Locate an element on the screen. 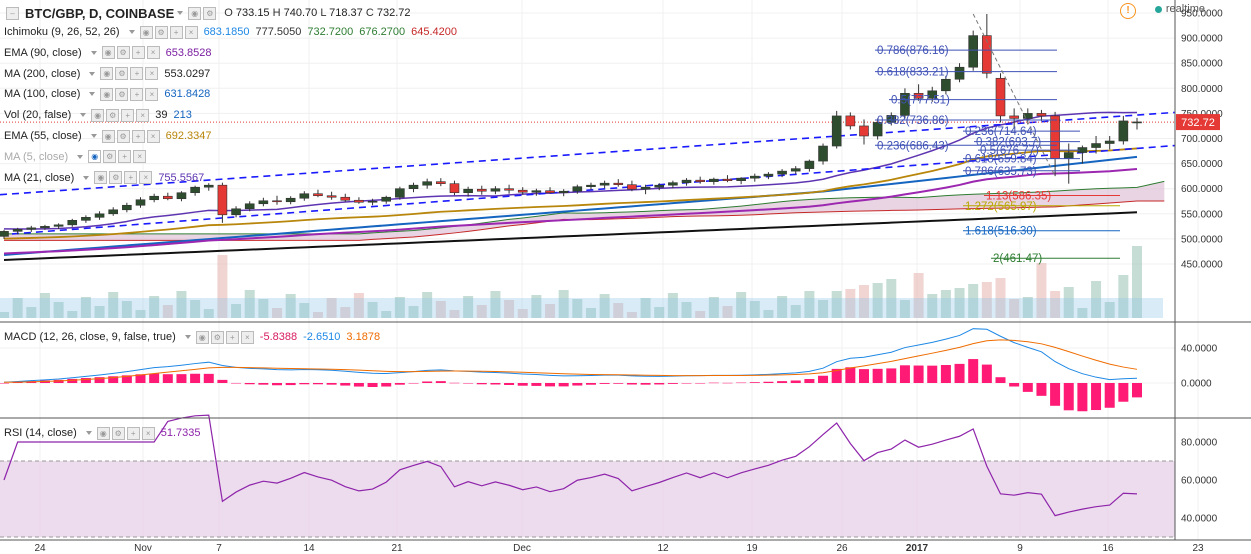  warning-icon: ! is located at coordinates (1128, 11).